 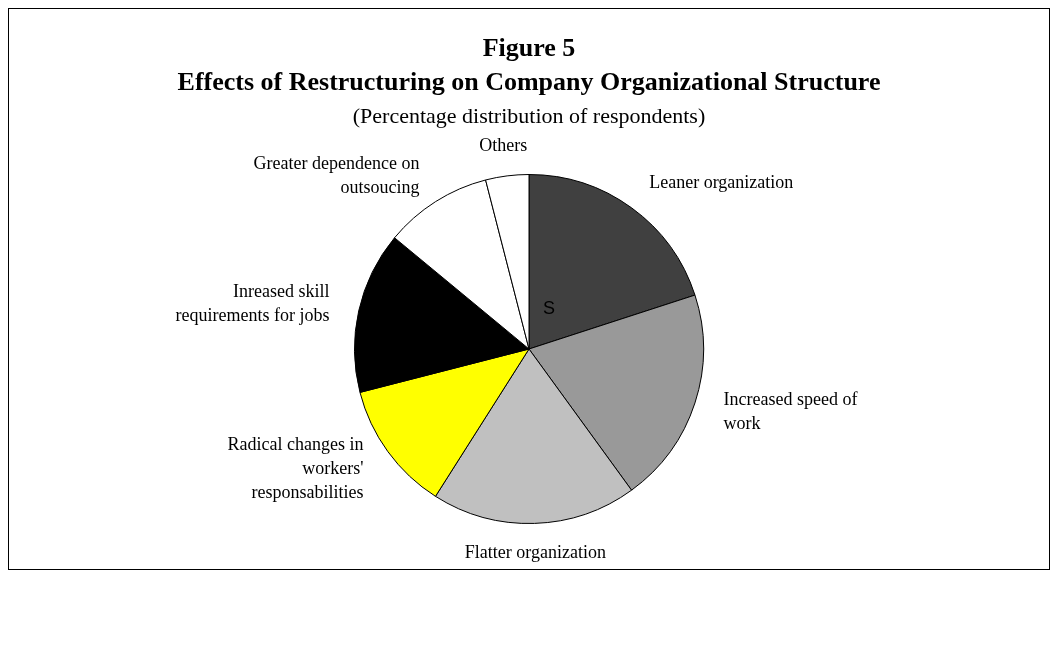 I want to click on slice-label: Radical changes in workers' responsabilities, so click(x=295, y=467).